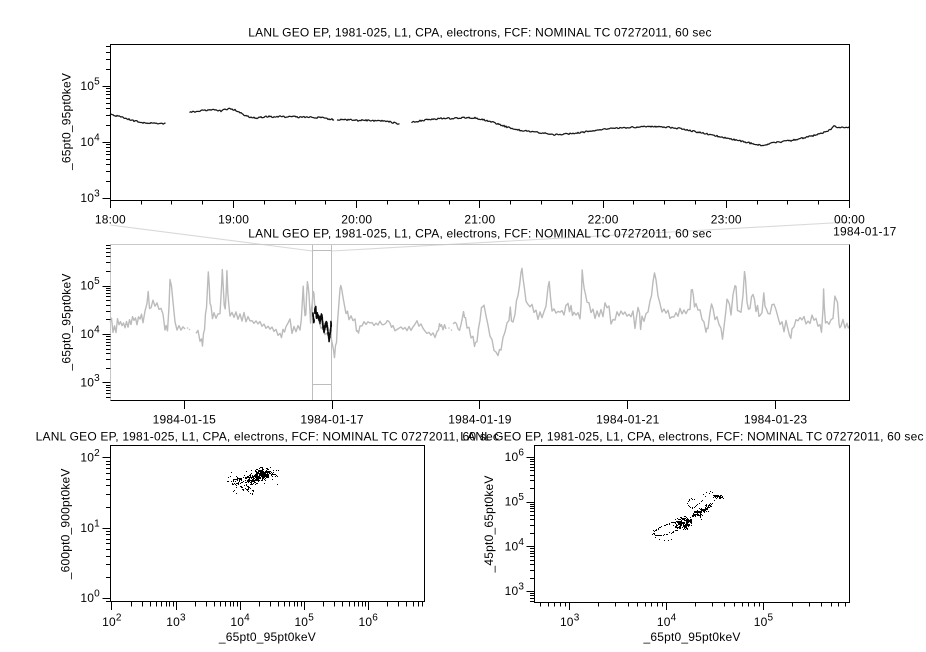  Describe the element at coordinates (849, 219) in the screenshot. I see `svg-text: 00:00` at that location.